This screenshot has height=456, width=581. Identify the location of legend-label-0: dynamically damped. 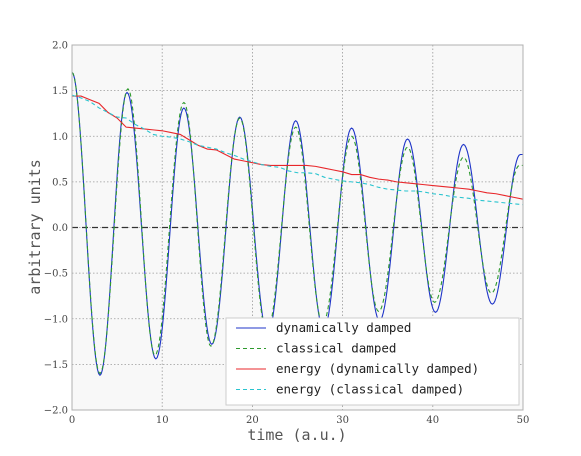
(343, 327).